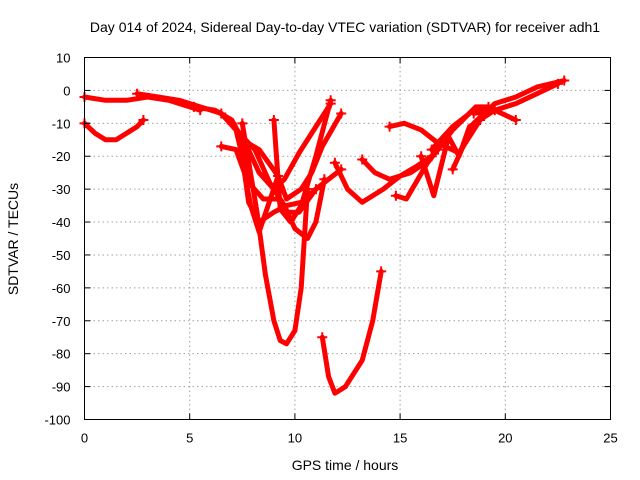  What do you see at coordinates (295, 438) in the screenshot?
I see `x-tick-label: 10` at bounding box center [295, 438].